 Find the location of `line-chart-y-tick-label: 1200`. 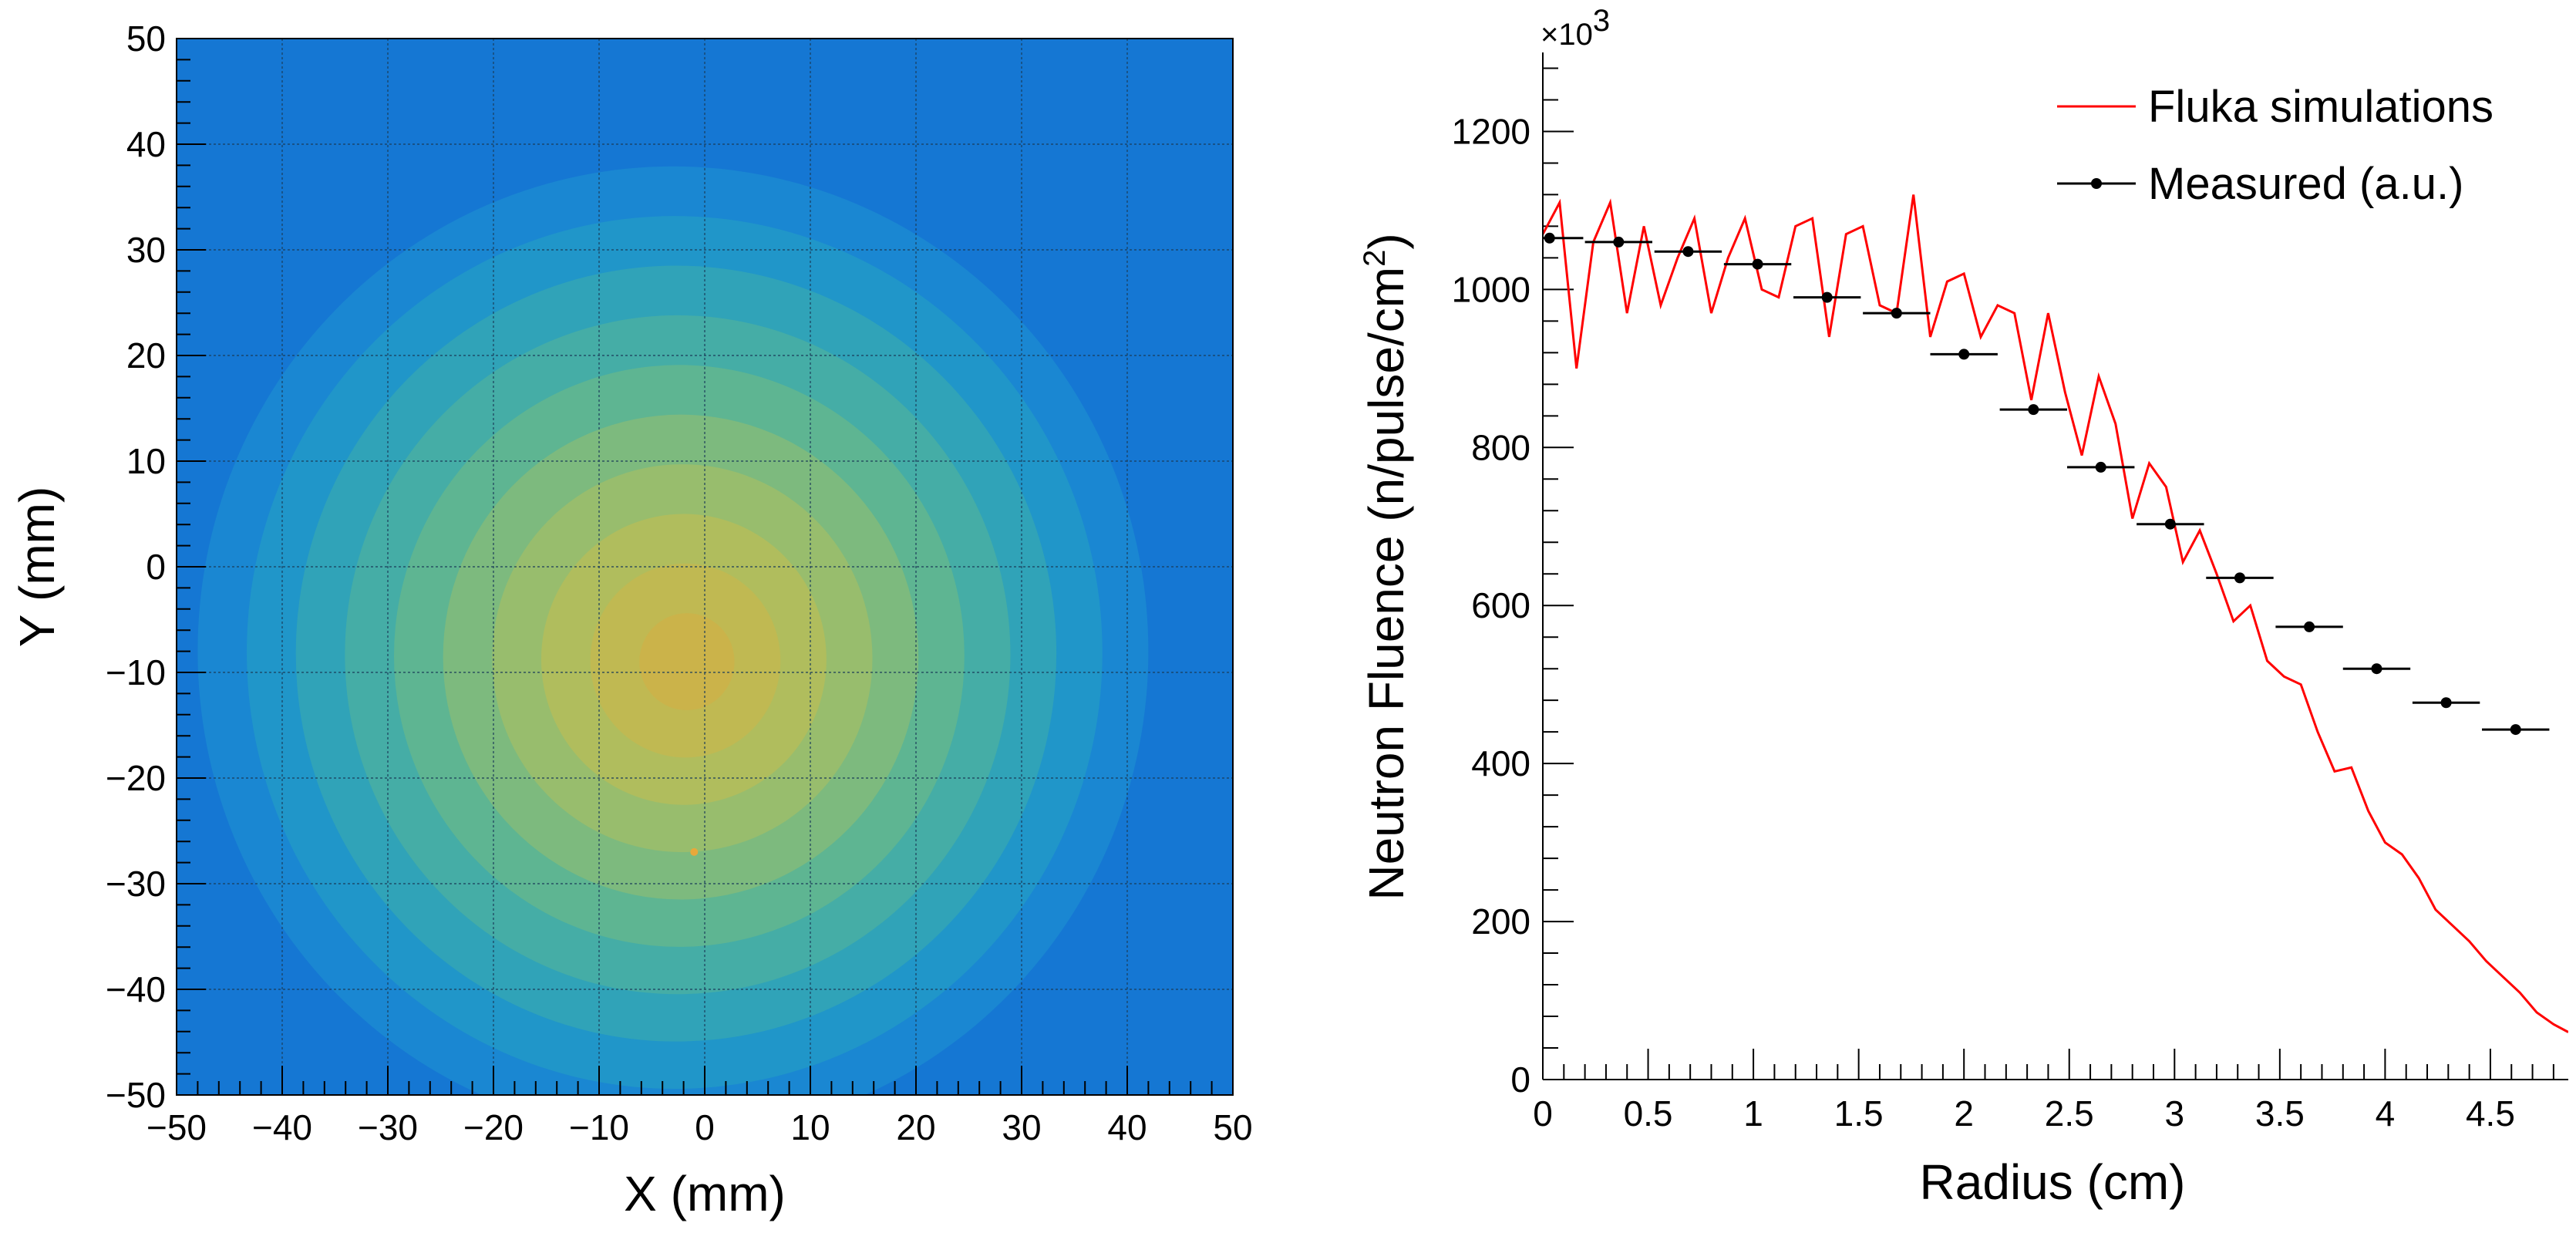

line-chart-y-tick-label: 1200 is located at coordinates (1491, 131).